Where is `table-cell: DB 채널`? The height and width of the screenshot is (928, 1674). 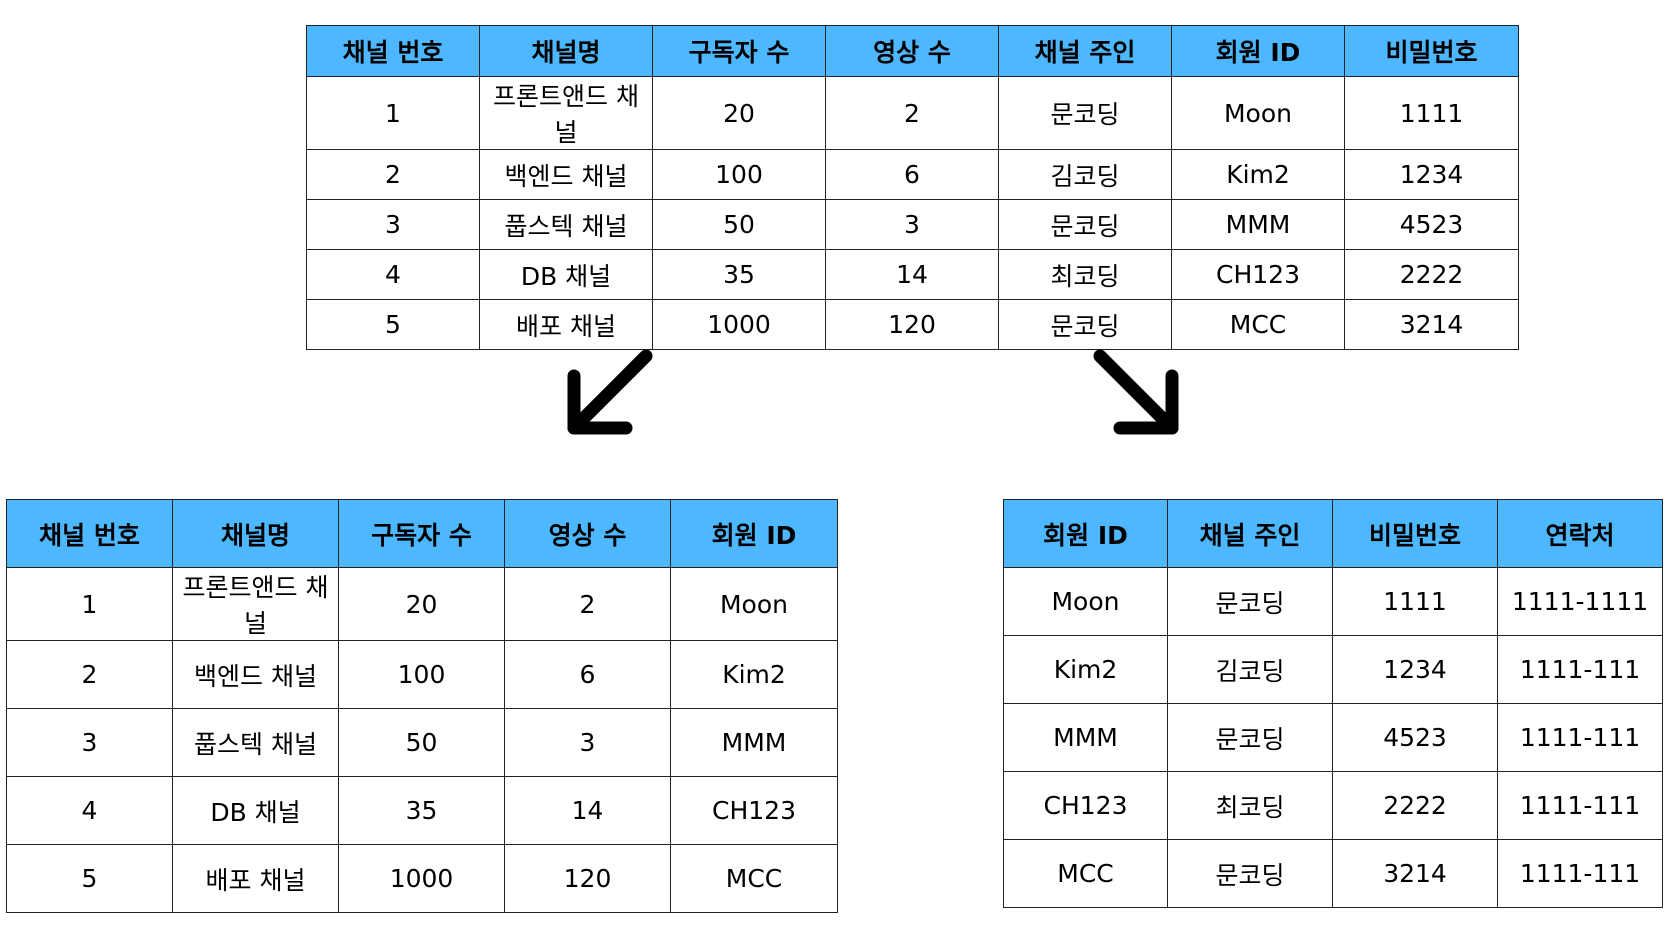
table-cell: DB 채널 is located at coordinates (255, 810).